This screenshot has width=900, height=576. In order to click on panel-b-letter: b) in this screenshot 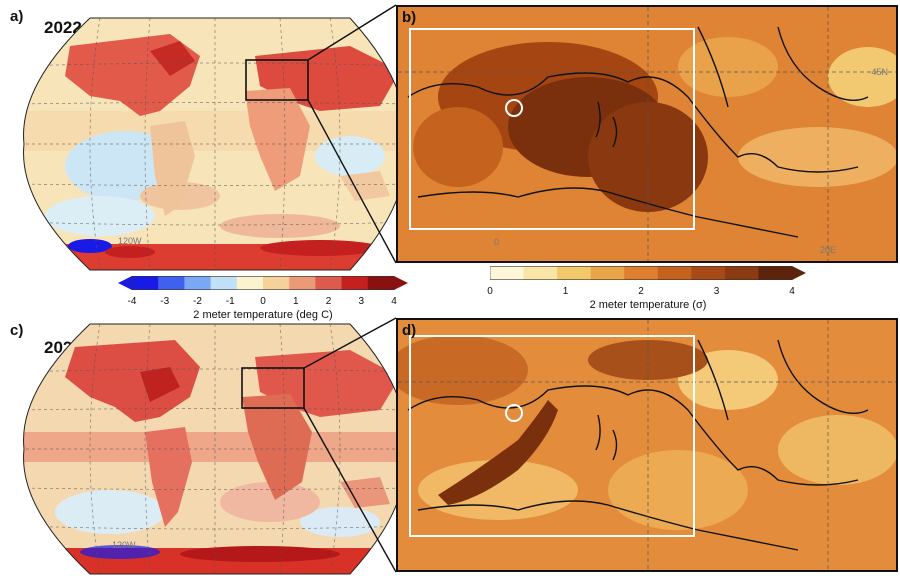, I will do `click(409, 17)`.